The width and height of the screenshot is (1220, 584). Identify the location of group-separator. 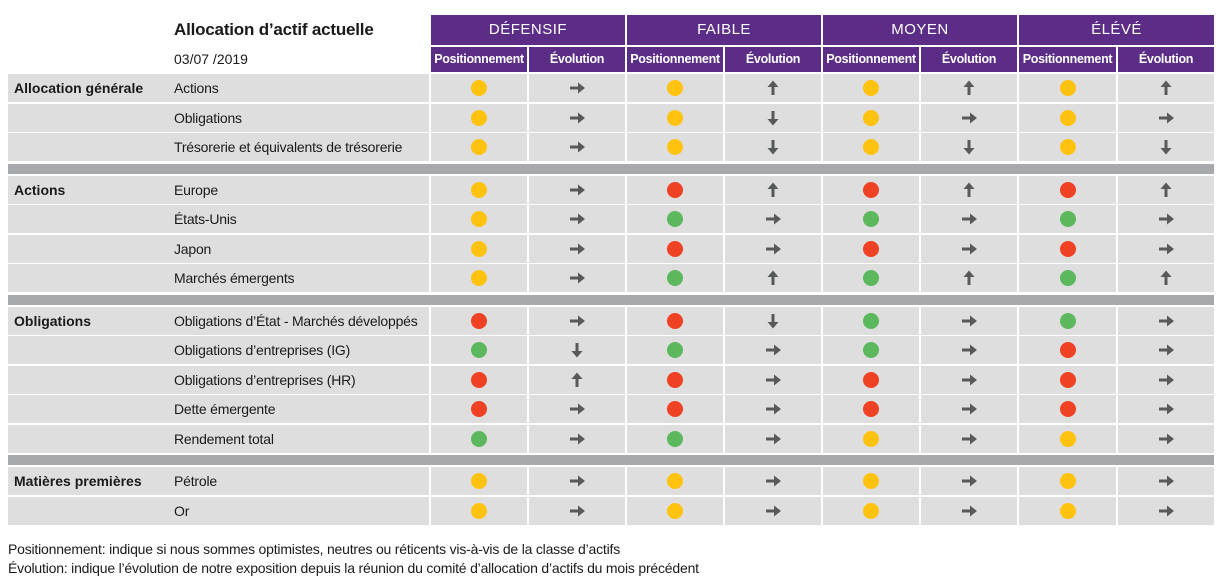
(611, 168).